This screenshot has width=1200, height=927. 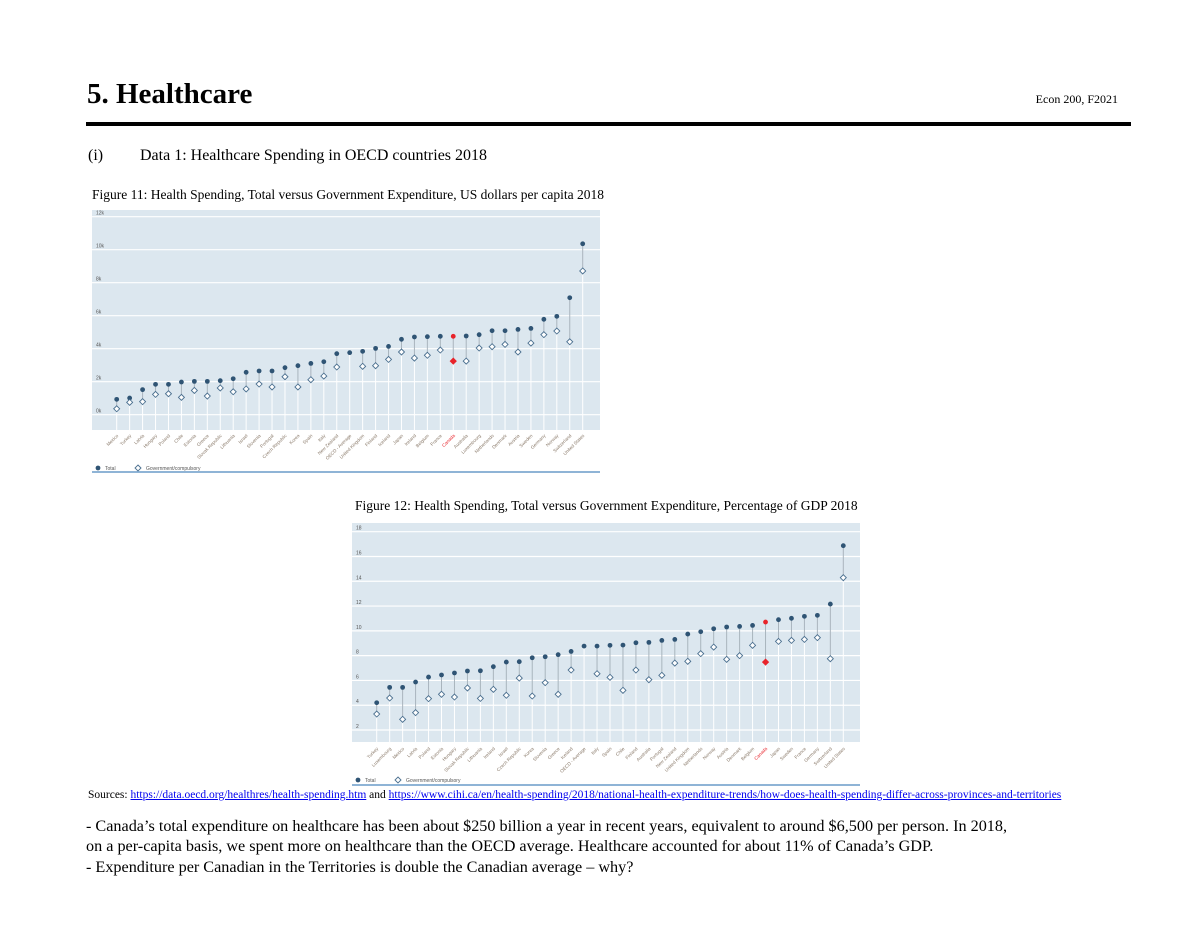 I want to click on country-label: Iceland, so click(x=384, y=440).